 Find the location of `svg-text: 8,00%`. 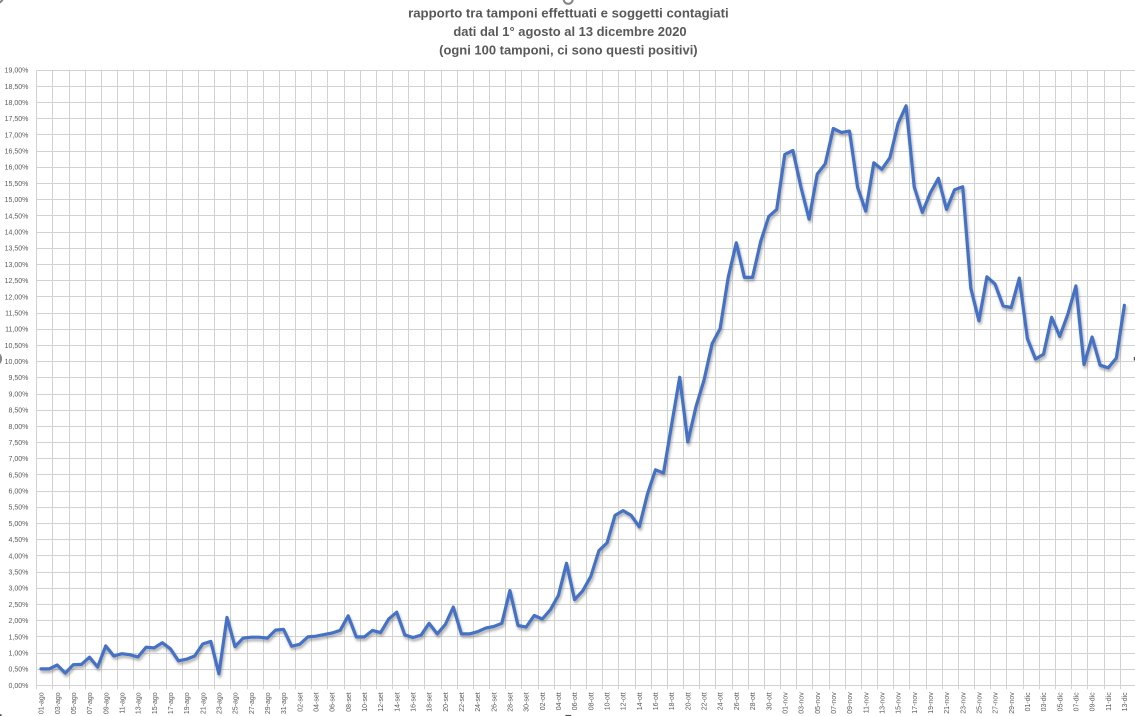

svg-text: 8,00% is located at coordinates (19, 427).